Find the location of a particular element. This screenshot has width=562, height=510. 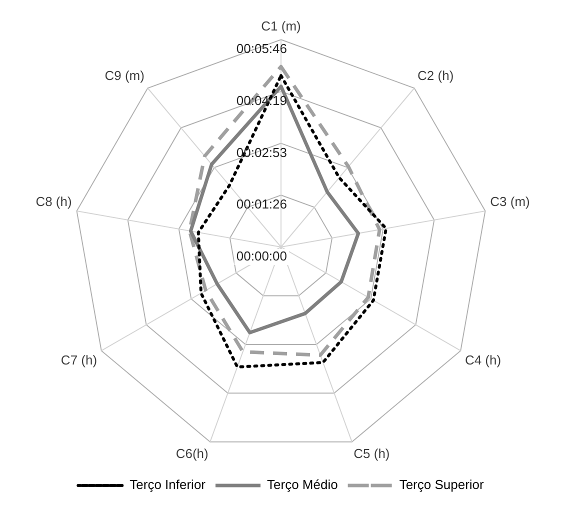

y-tick-label: 00:05:46 is located at coordinates (261, 48).